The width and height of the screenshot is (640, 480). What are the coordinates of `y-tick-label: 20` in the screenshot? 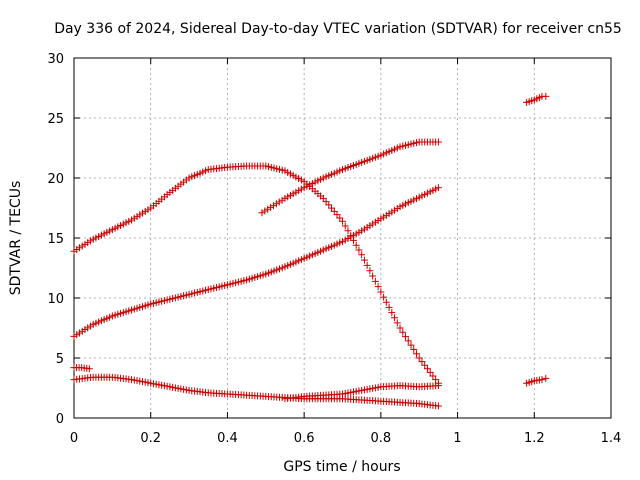 It's located at (55, 179).